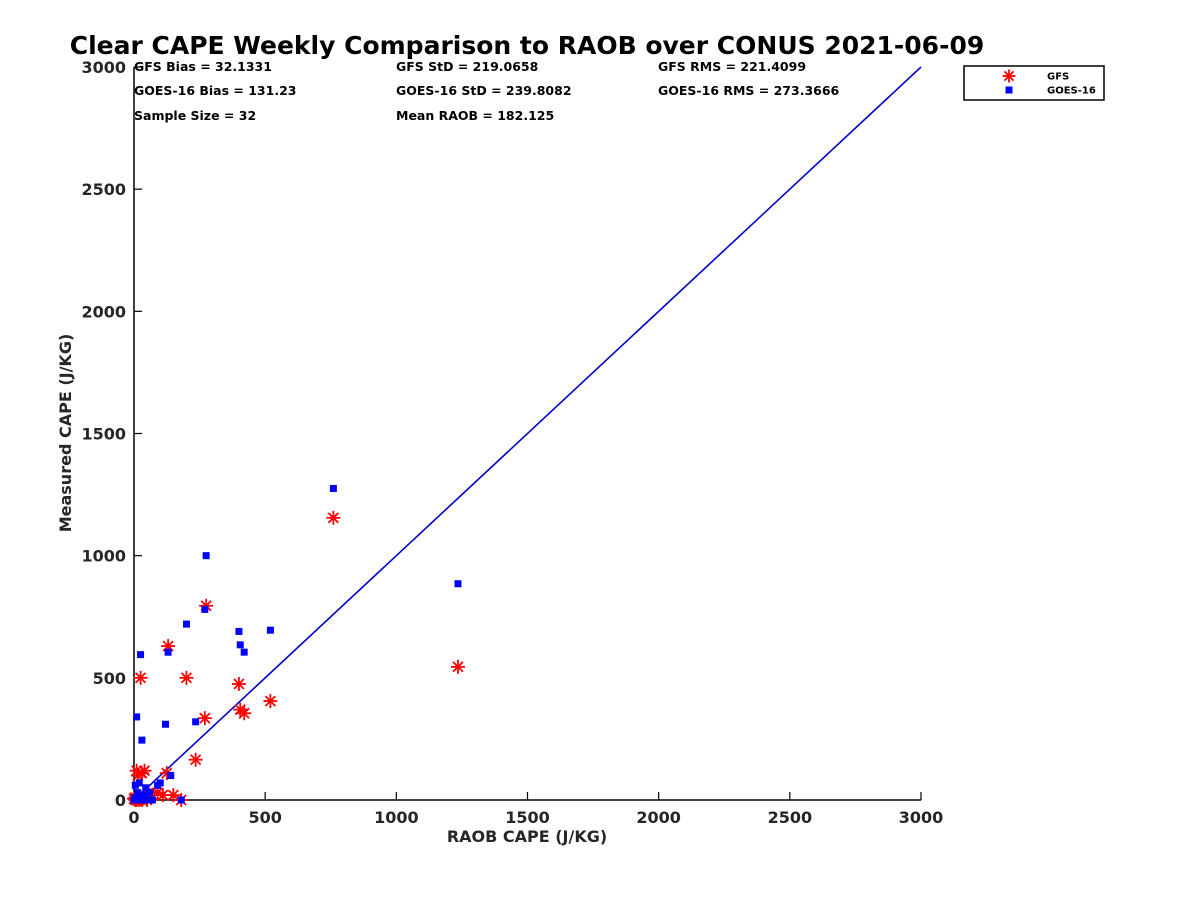 This screenshot has height=900, width=1200. What do you see at coordinates (396, 817) in the screenshot?
I see `x-tick-label: 1000` at bounding box center [396, 817].